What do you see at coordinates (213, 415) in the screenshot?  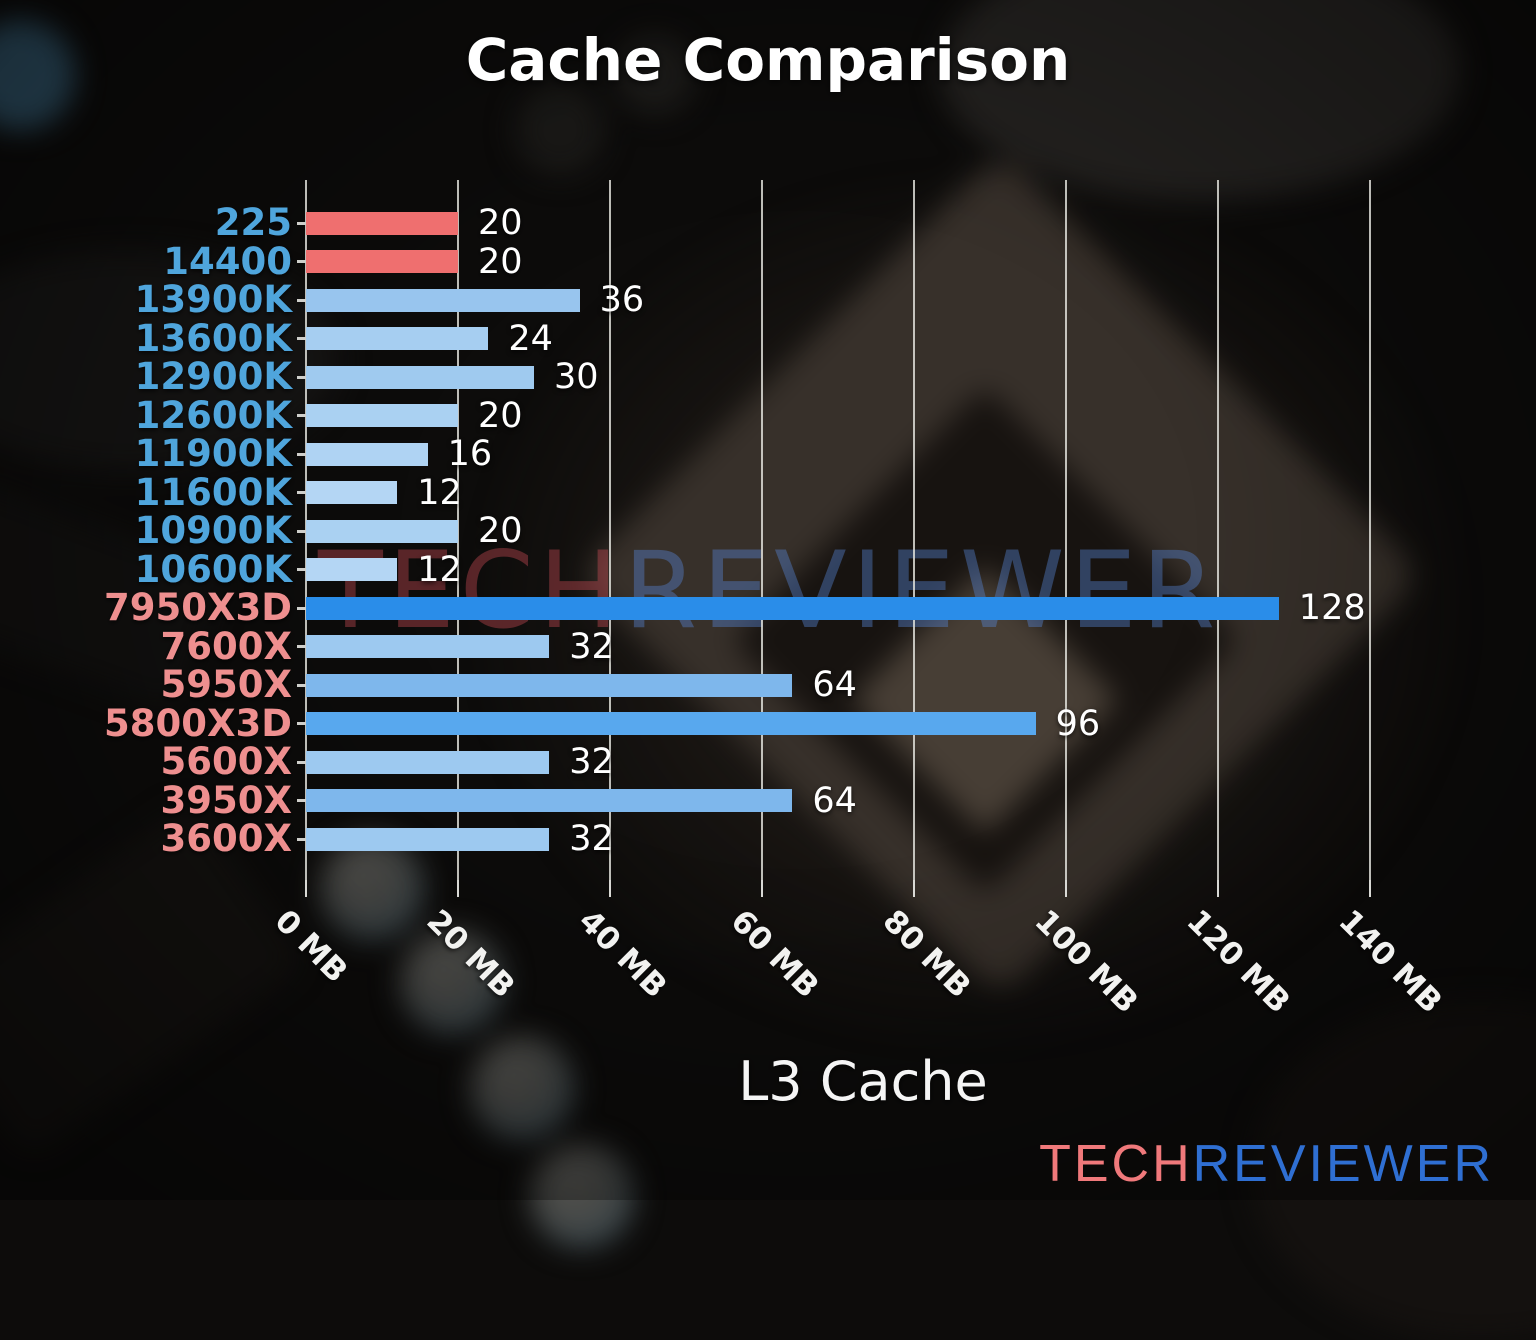 I see `category-label: 12600K` at bounding box center [213, 415].